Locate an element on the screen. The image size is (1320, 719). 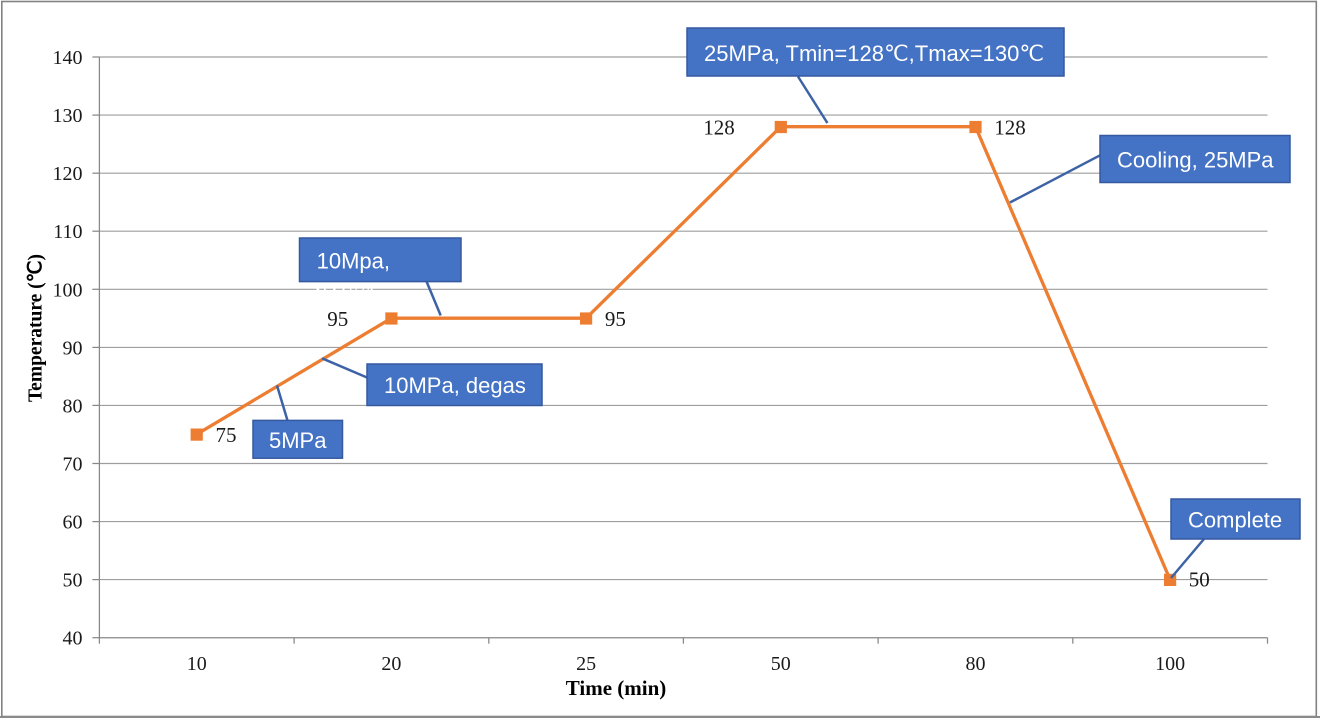
svg-text: Temperature (℃) is located at coordinates (36, 328).